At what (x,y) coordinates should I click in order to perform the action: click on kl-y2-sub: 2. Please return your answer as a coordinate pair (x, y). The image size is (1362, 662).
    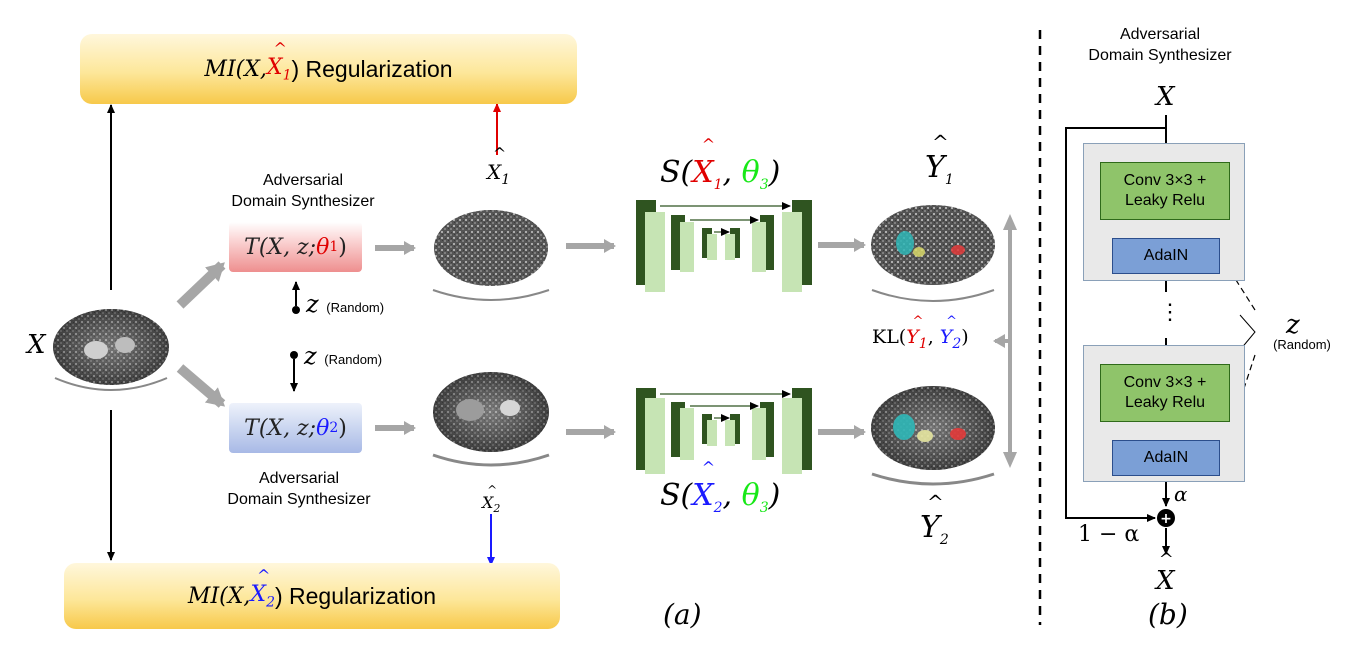
    Looking at the image, I should click on (957, 343).